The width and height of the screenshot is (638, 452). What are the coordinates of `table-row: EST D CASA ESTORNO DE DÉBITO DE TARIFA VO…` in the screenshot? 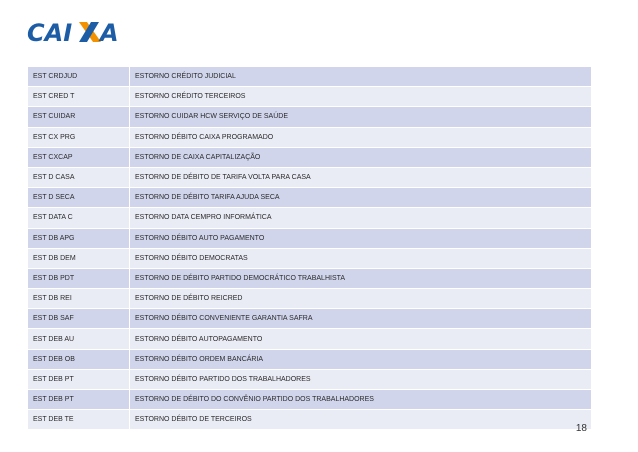 It's located at (309, 178).